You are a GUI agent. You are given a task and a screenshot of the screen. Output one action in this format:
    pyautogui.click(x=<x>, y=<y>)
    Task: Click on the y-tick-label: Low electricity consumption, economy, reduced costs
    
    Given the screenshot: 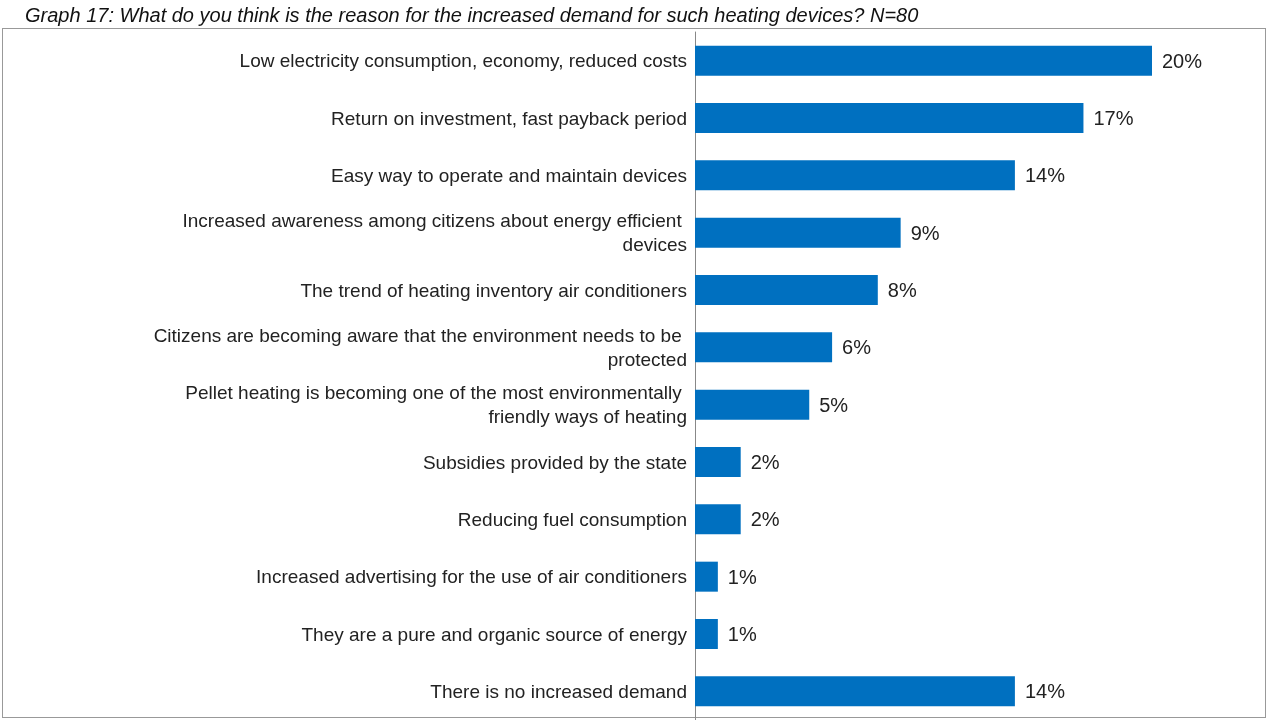 What is the action you would take?
    pyautogui.click(x=463, y=61)
    